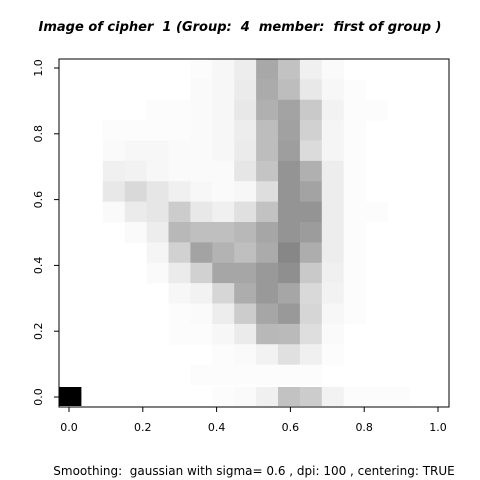 The width and height of the screenshot is (480, 480). I want to click on y-tick-label: 0.0, so click(38, 397).